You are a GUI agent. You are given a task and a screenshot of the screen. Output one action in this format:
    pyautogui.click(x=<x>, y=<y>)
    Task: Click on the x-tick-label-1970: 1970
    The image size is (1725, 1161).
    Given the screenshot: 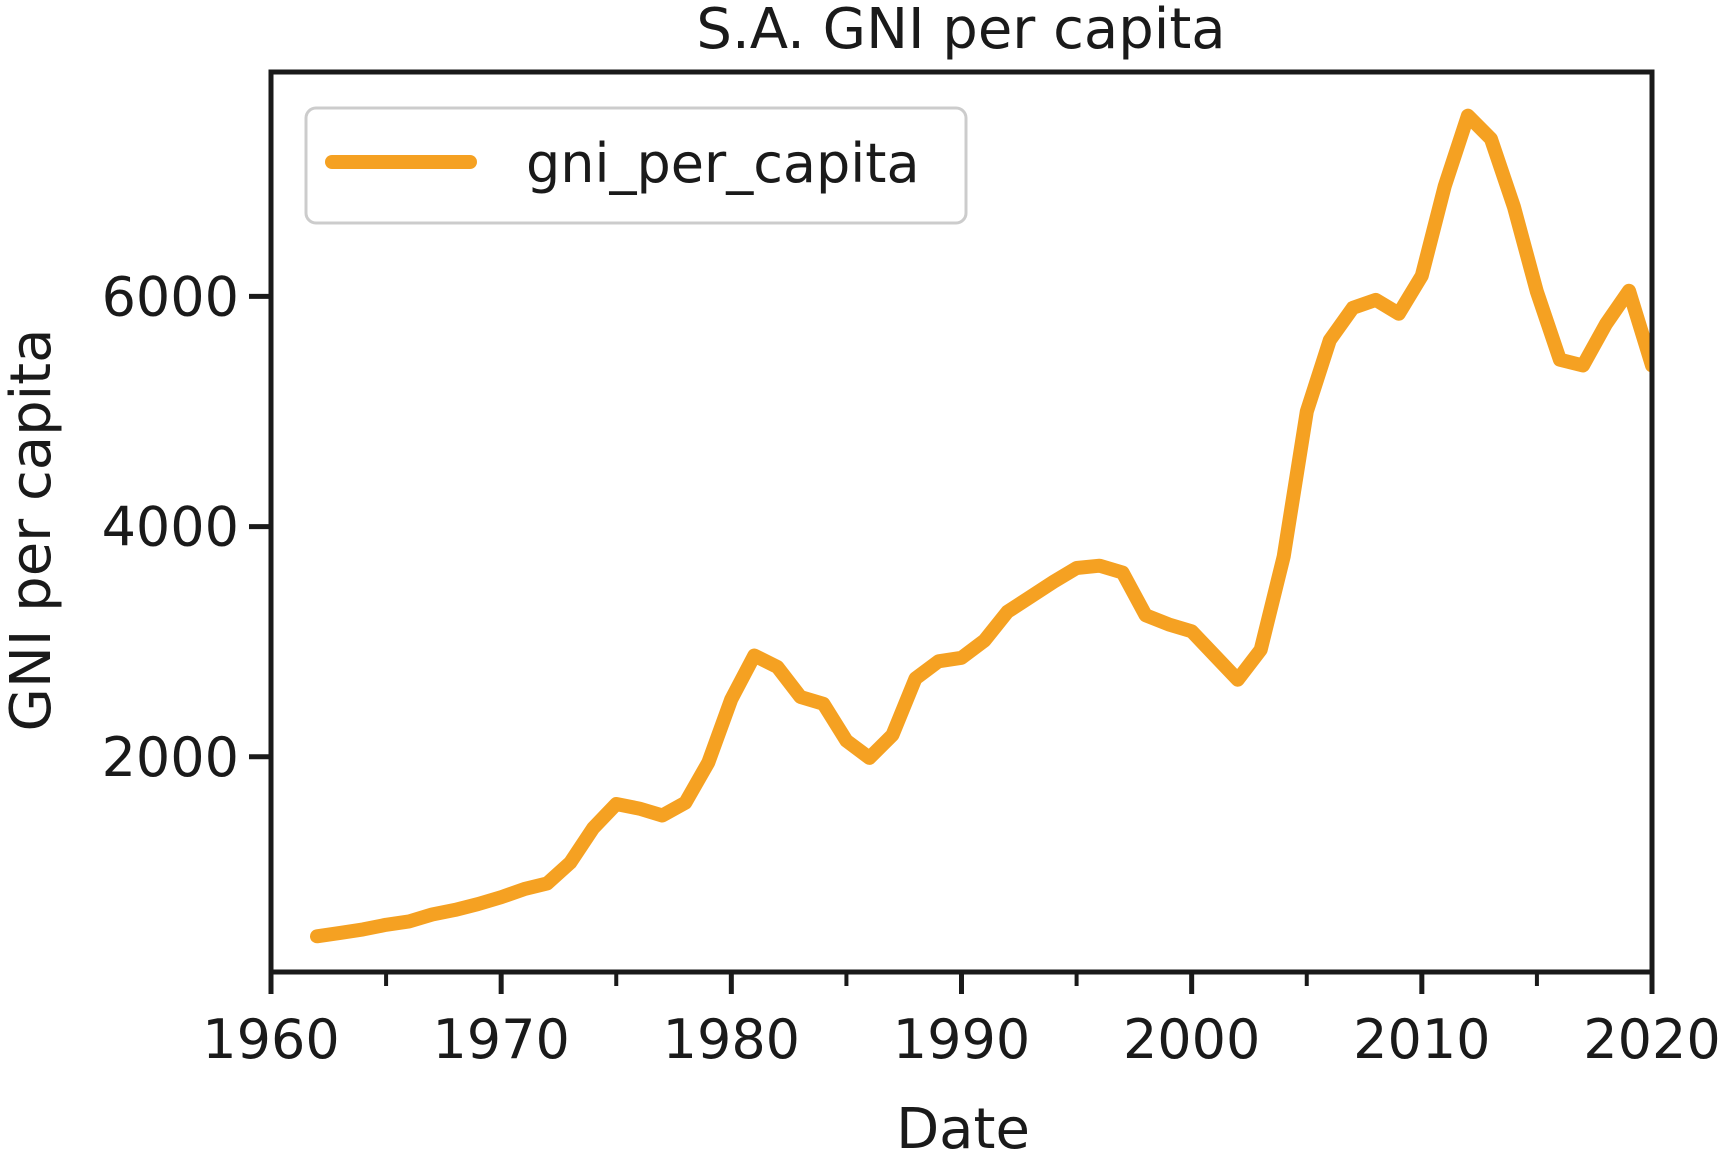 What is the action you would take?
    pyautogui.click(x=500, y=1039)
    